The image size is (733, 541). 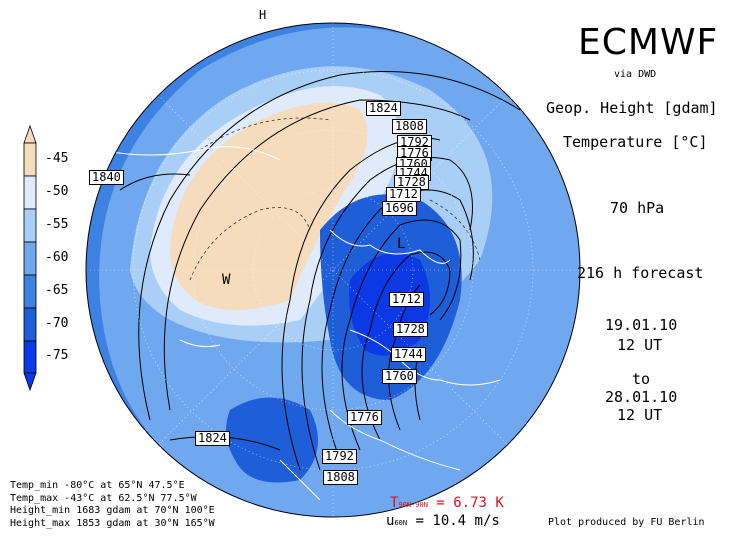 What do you see at coordinates (226, 280) in the screenshot?
I see `warm-marker: W` at bounding box center [226, 280].